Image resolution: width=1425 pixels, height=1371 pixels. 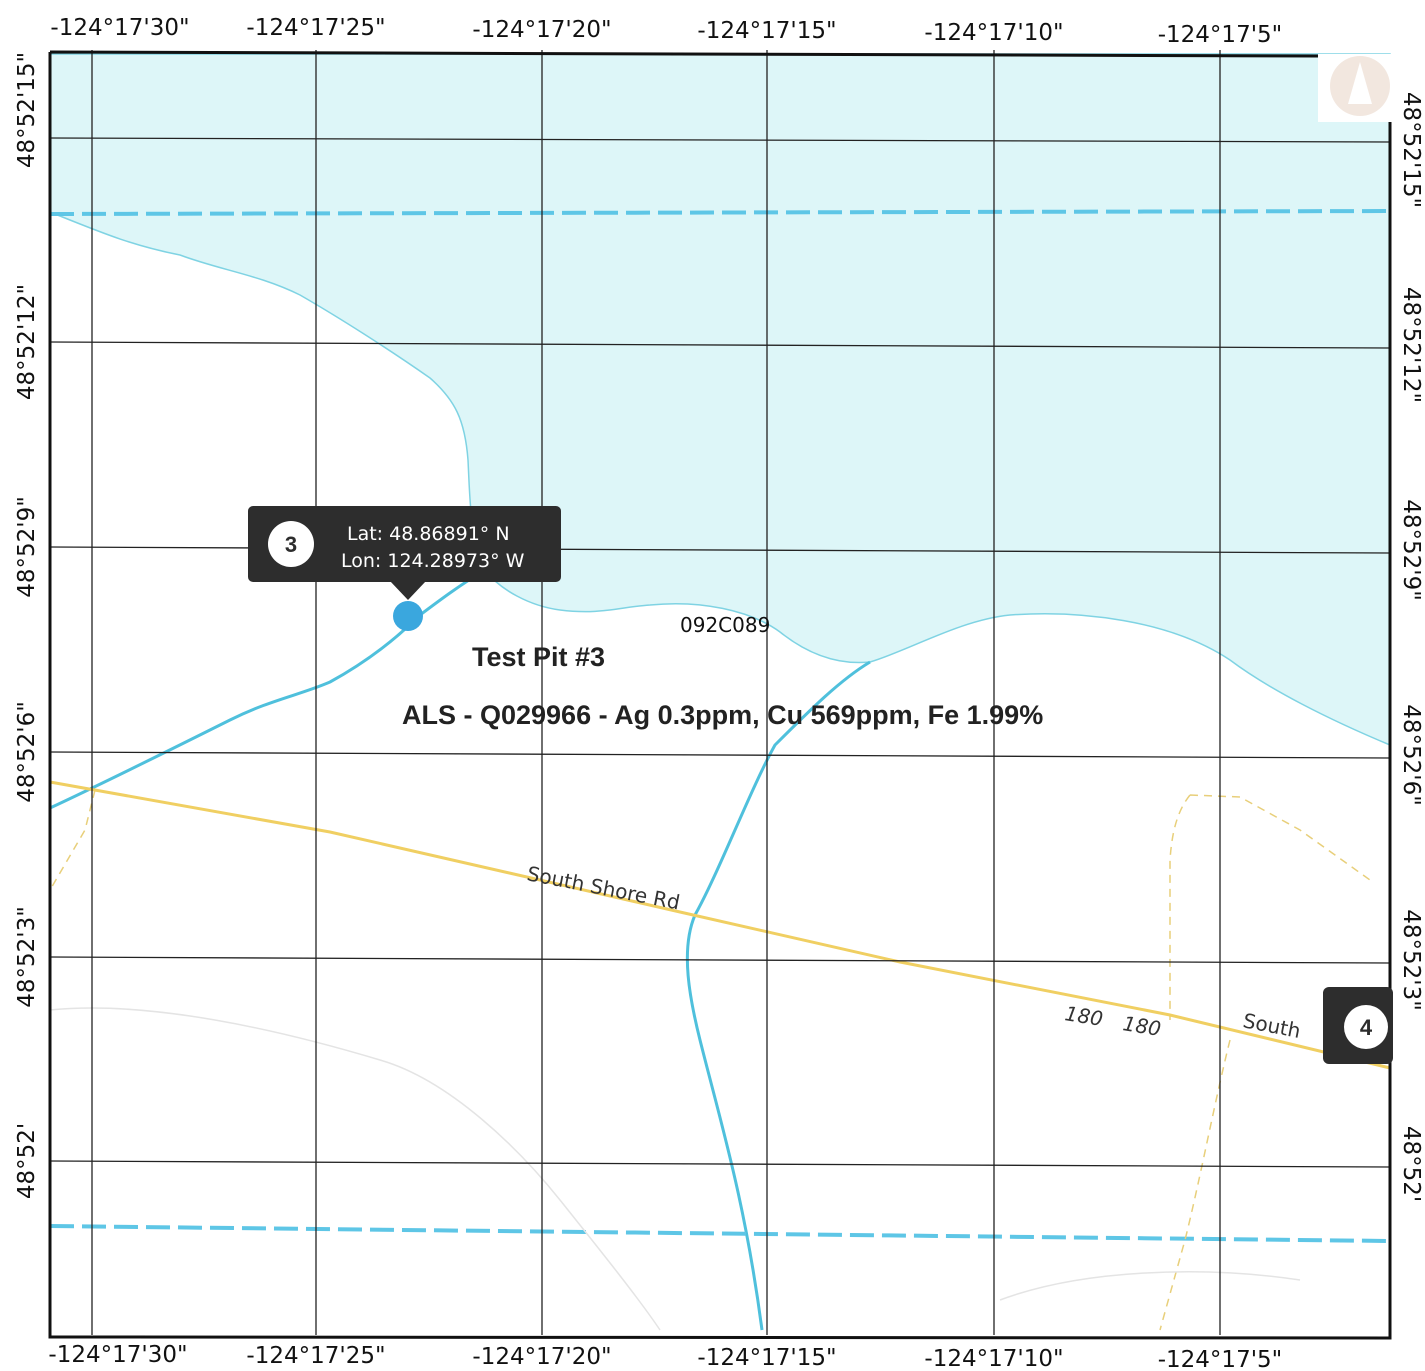 I want to click on left-label-6: 48°52', so click(x=27, y=1161).